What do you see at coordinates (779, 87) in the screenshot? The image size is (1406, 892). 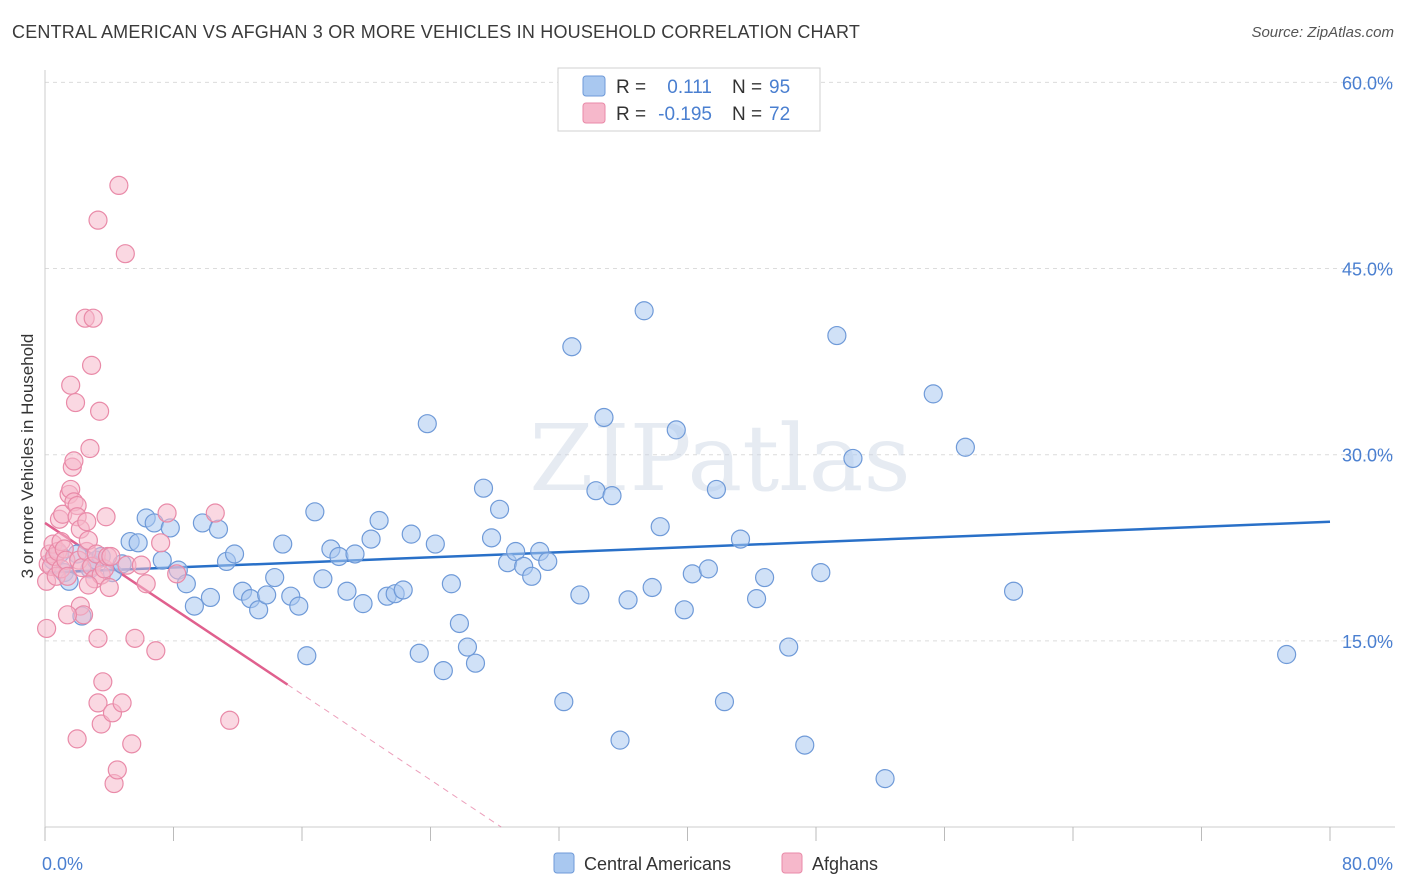 I see `legend-n-value: 95` at bounding box center [779, 87].